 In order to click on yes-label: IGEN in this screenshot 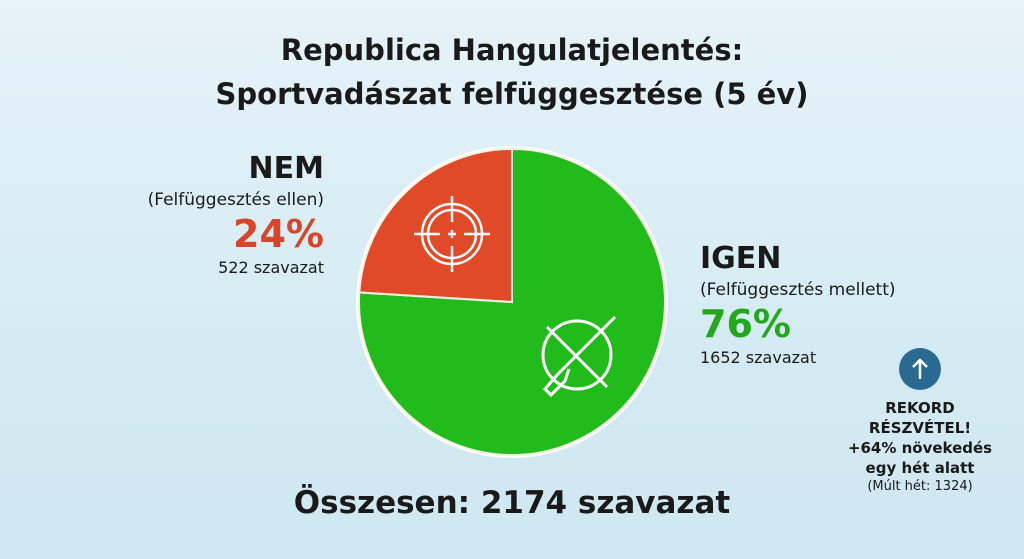, I will do `click(741, 258)`.